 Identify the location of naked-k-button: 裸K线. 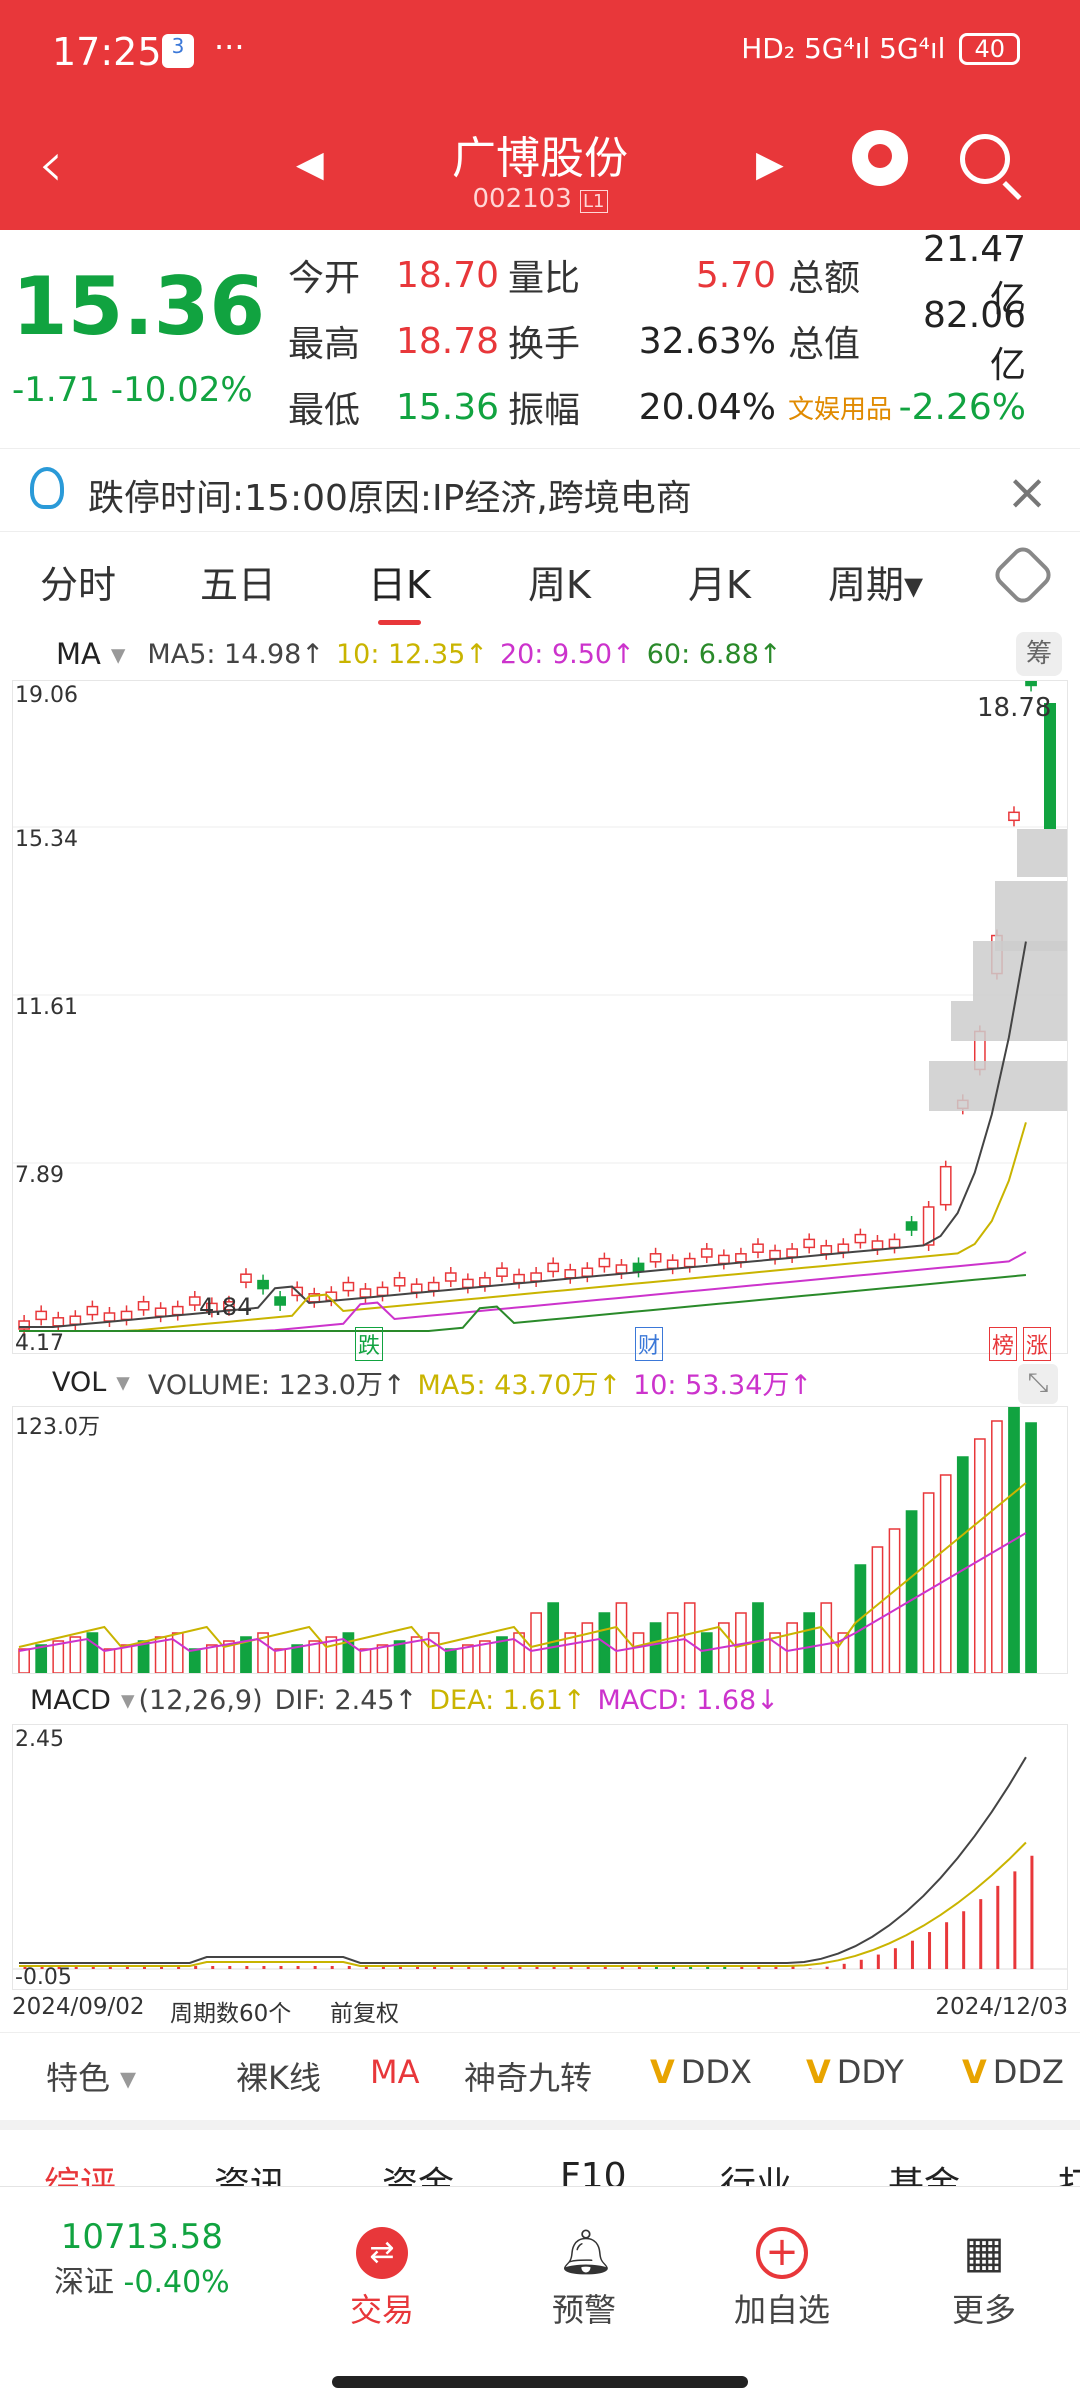
(278, 2078).